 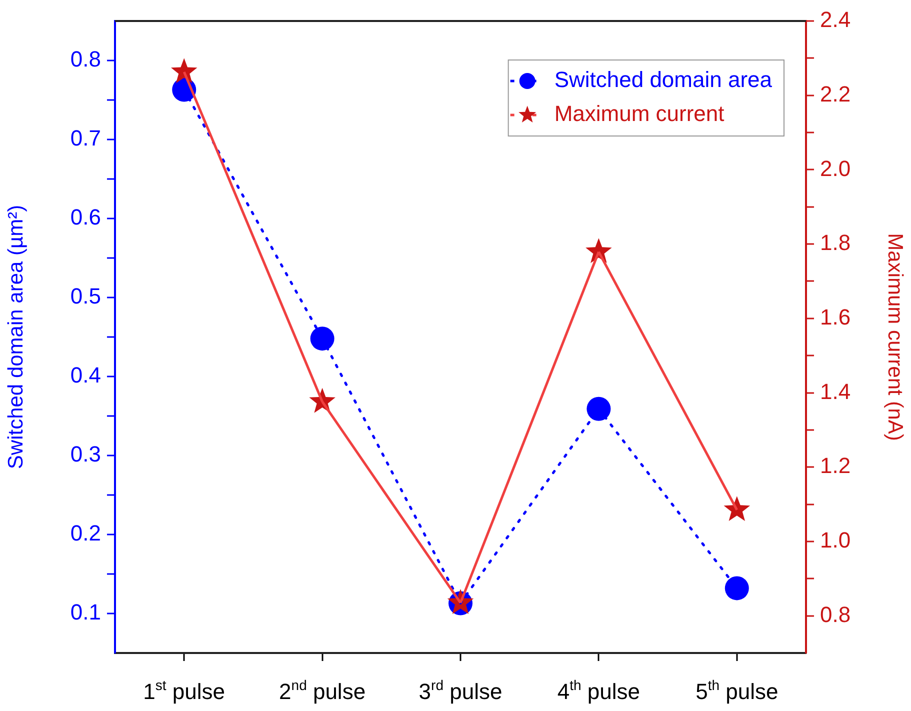 I want to click on y-tick-label: 0.2, so click(x=85, y=533).